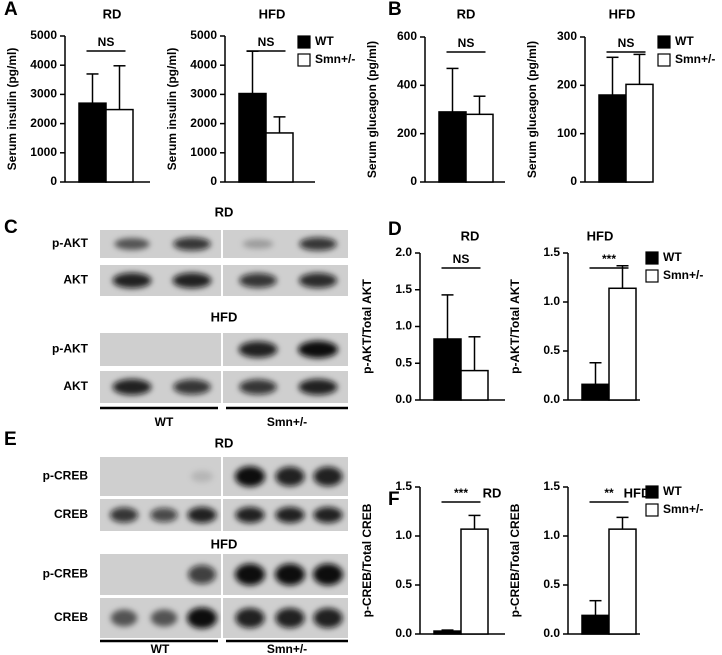 This screenshot has width=722, height=655. I want to click on panel-letter: E, so click(10, 439).